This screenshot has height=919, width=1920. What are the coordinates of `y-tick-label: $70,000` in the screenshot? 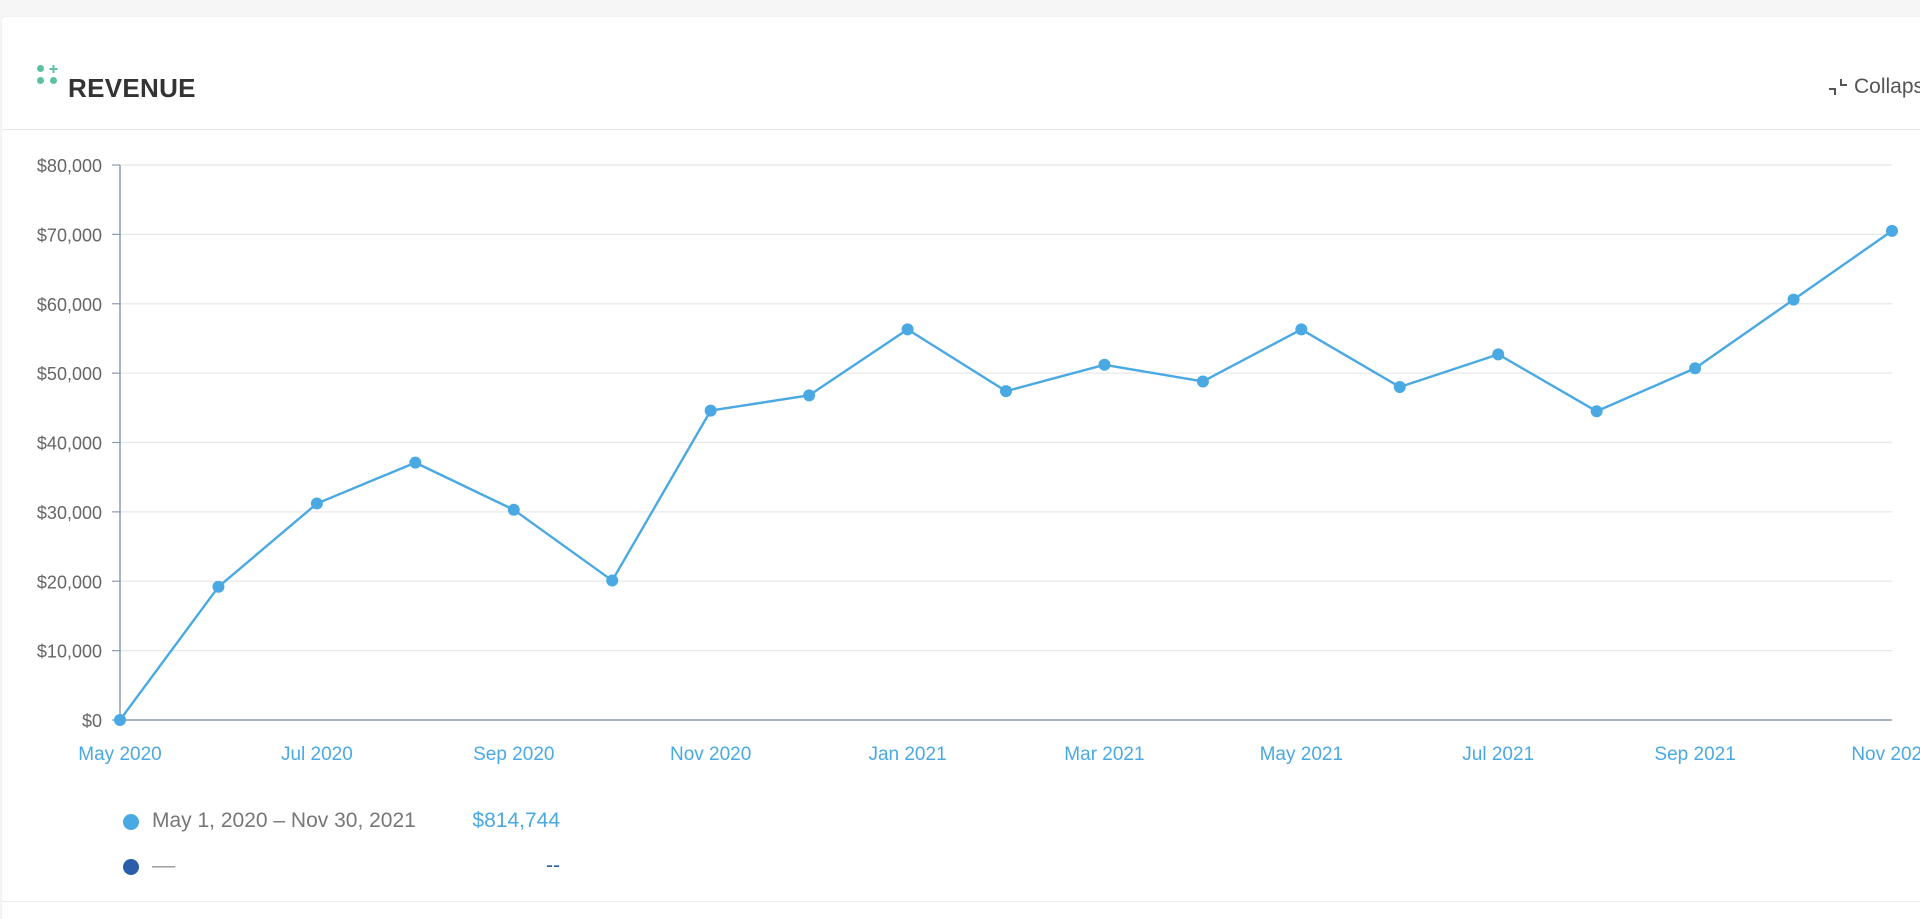 It's located at (69, 235).